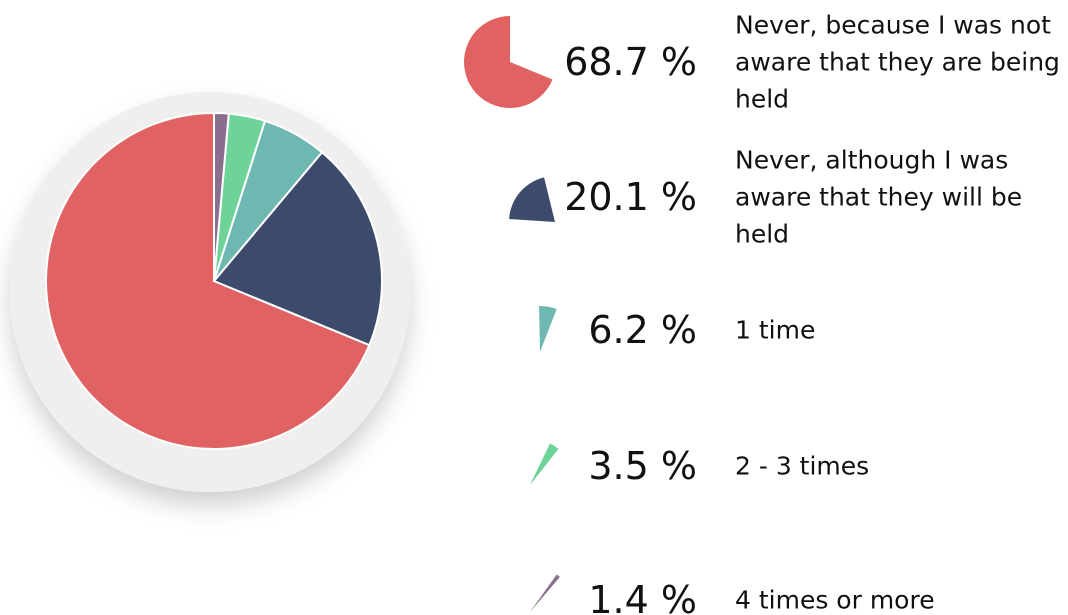 The image size is (1068, 615). I want to click on value-label: 3.5 %, so click(642, 466).